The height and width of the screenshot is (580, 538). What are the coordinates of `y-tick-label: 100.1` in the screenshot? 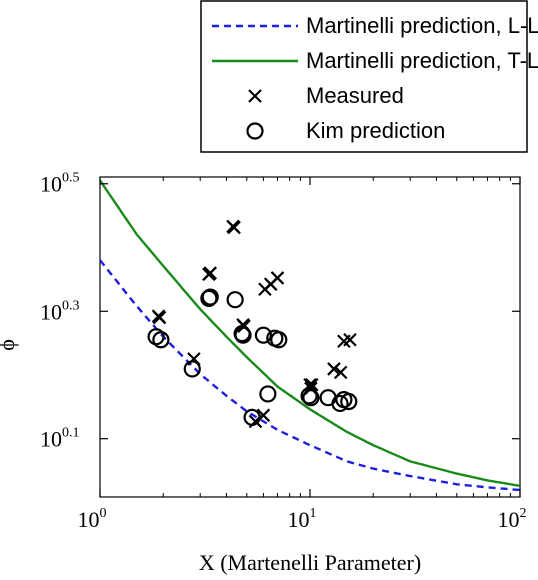 It's located at (60, 439).